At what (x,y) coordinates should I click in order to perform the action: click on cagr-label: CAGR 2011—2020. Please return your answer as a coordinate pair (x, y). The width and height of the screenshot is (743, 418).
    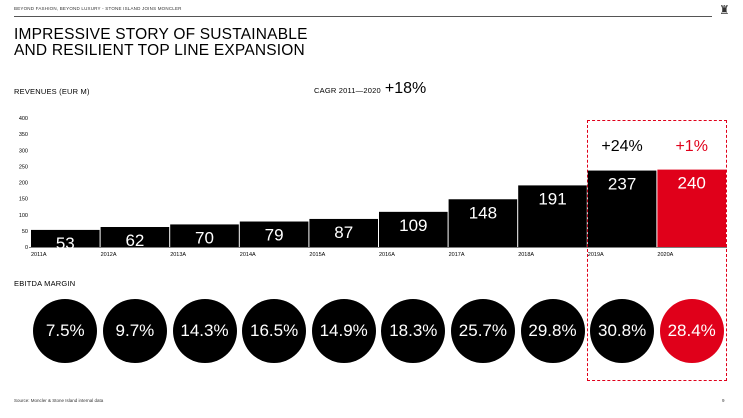
    Looking at the image, I should click on (347, 90).